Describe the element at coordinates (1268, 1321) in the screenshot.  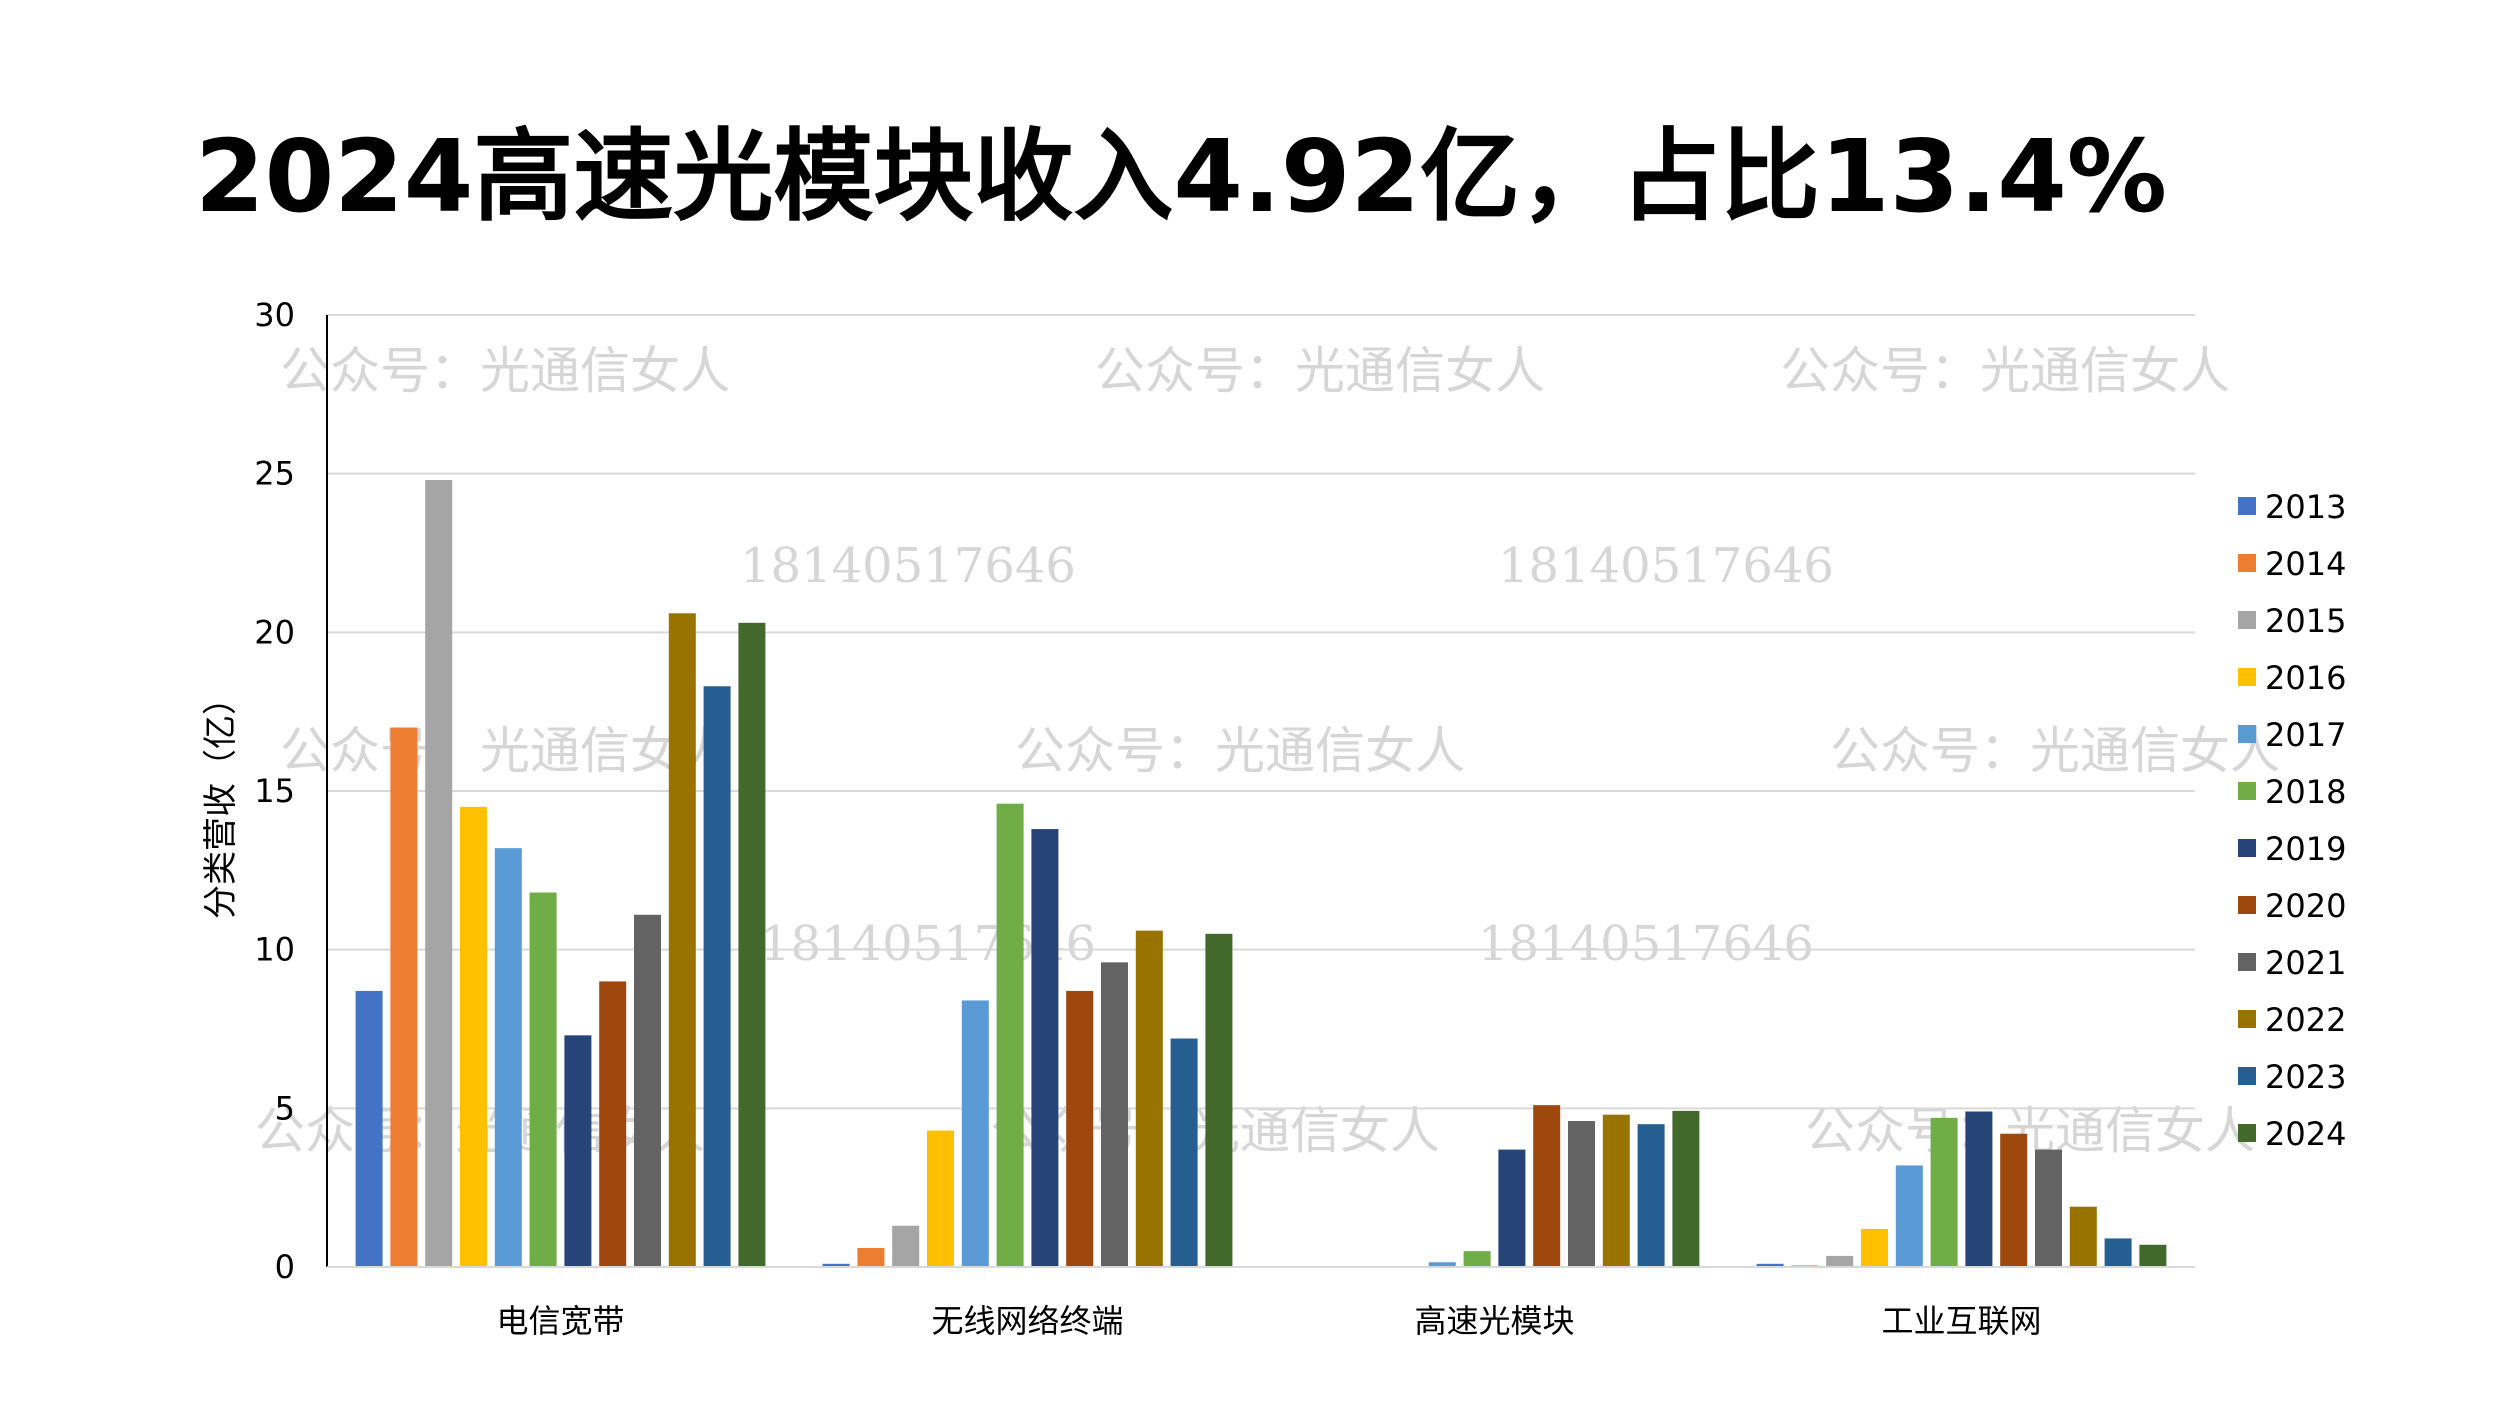
I see `x-category-labels: 电信宽带 无线网络终端 高速光模块 工业互联网` at that location.